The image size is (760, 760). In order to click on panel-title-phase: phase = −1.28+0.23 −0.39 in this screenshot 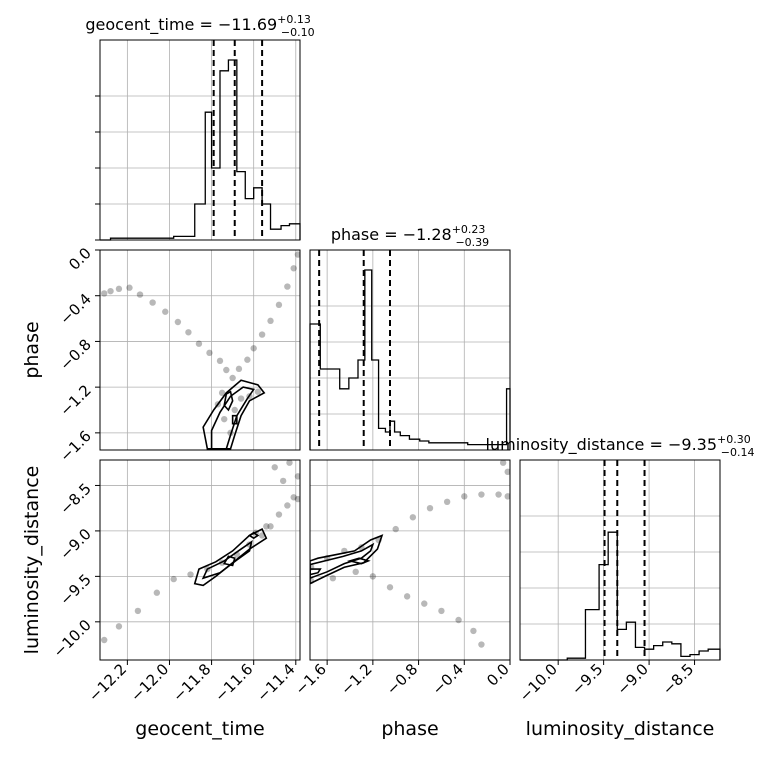, I will do `click(410, 236)`.